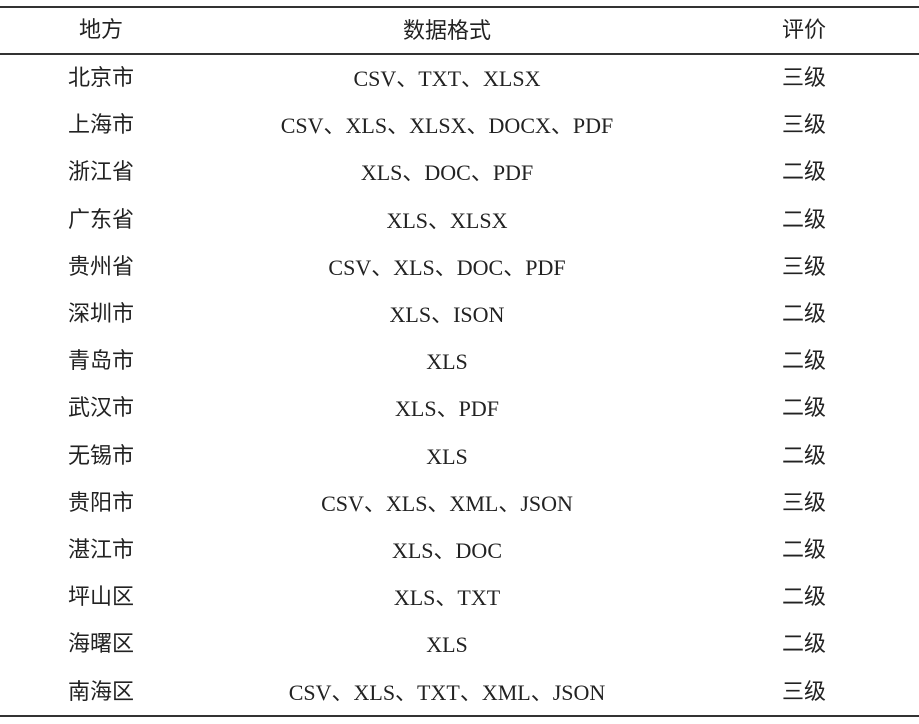  I want to click on table-row: 浙江省 XLS、DOC、PDF 二级, so click(459, 172).